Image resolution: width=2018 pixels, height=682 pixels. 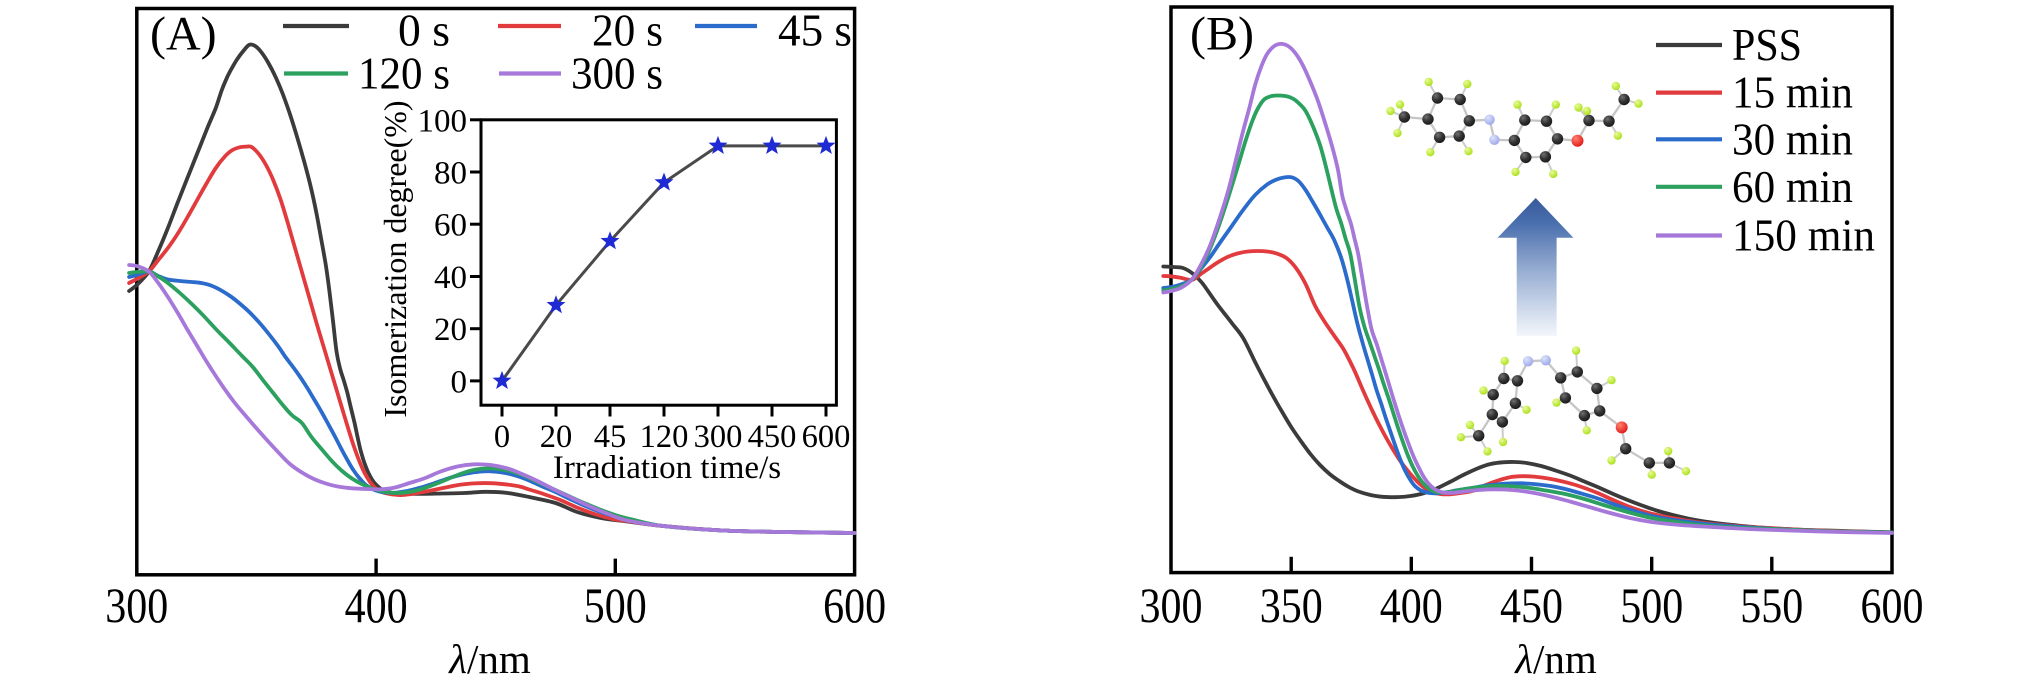 I want to click on svg-text: 45, so click(x=610, y=437).